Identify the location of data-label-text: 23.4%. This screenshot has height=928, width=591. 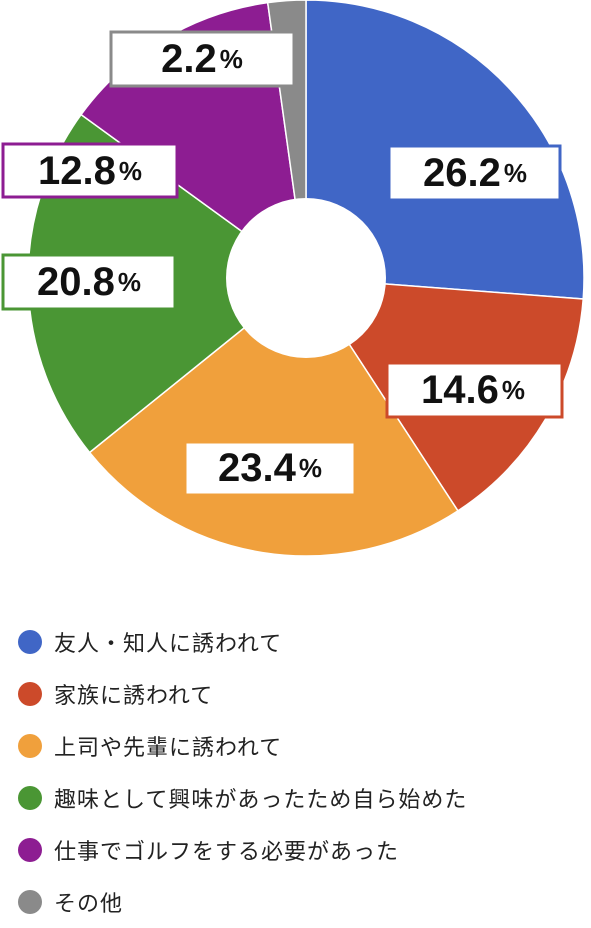
(270, 468).